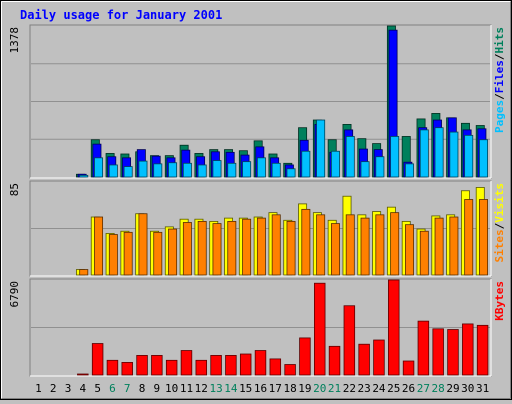 The width and height of the screenshot is (512, 404). I want to click on day-label-5: 5, so click(97, 388).